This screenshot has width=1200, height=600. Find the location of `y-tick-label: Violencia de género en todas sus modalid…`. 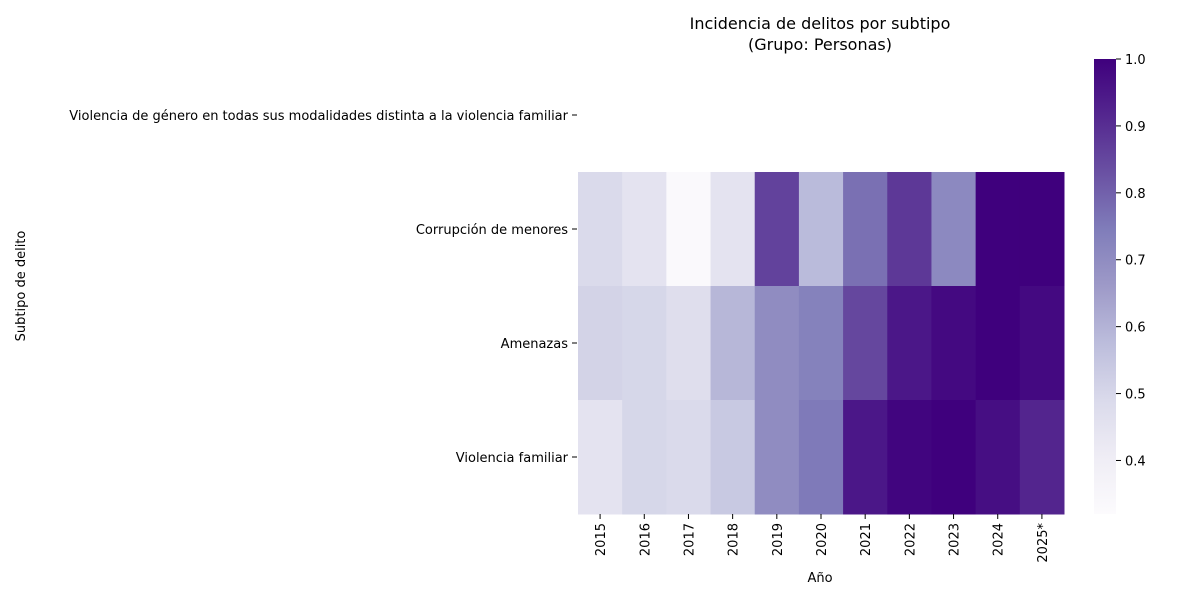

y-tick-label: Violencia de género en todas sus modalid… is located at coordinates (318, 116).